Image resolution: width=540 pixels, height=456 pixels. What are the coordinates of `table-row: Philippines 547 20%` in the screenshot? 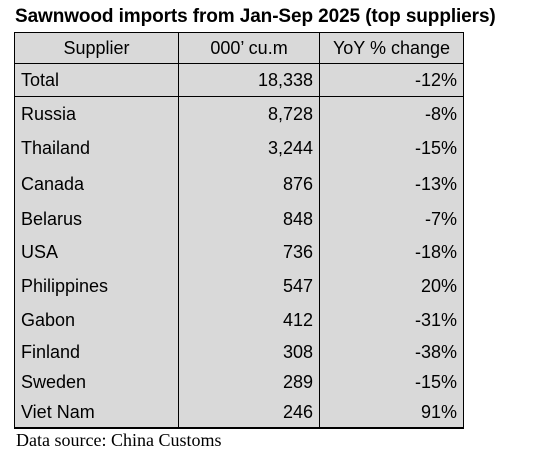 It's located at (239, 286).